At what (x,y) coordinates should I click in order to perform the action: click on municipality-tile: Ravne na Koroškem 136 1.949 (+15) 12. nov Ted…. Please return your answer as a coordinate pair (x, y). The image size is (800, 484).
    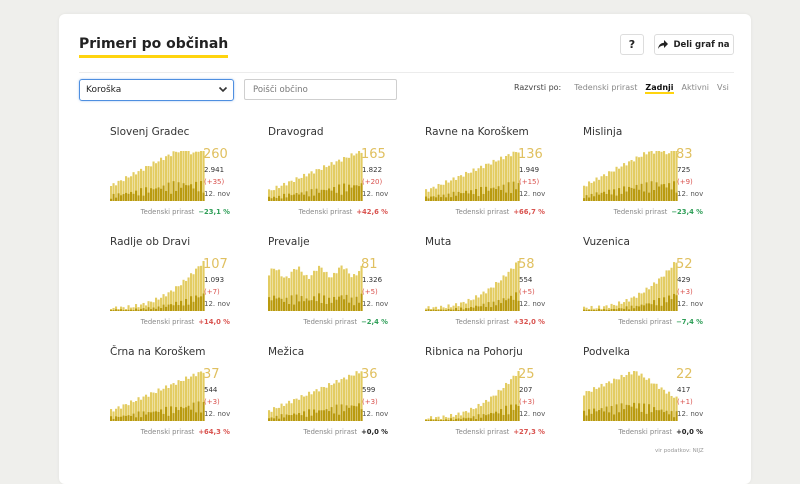
    Looking at the image, I should click on (500, 180).